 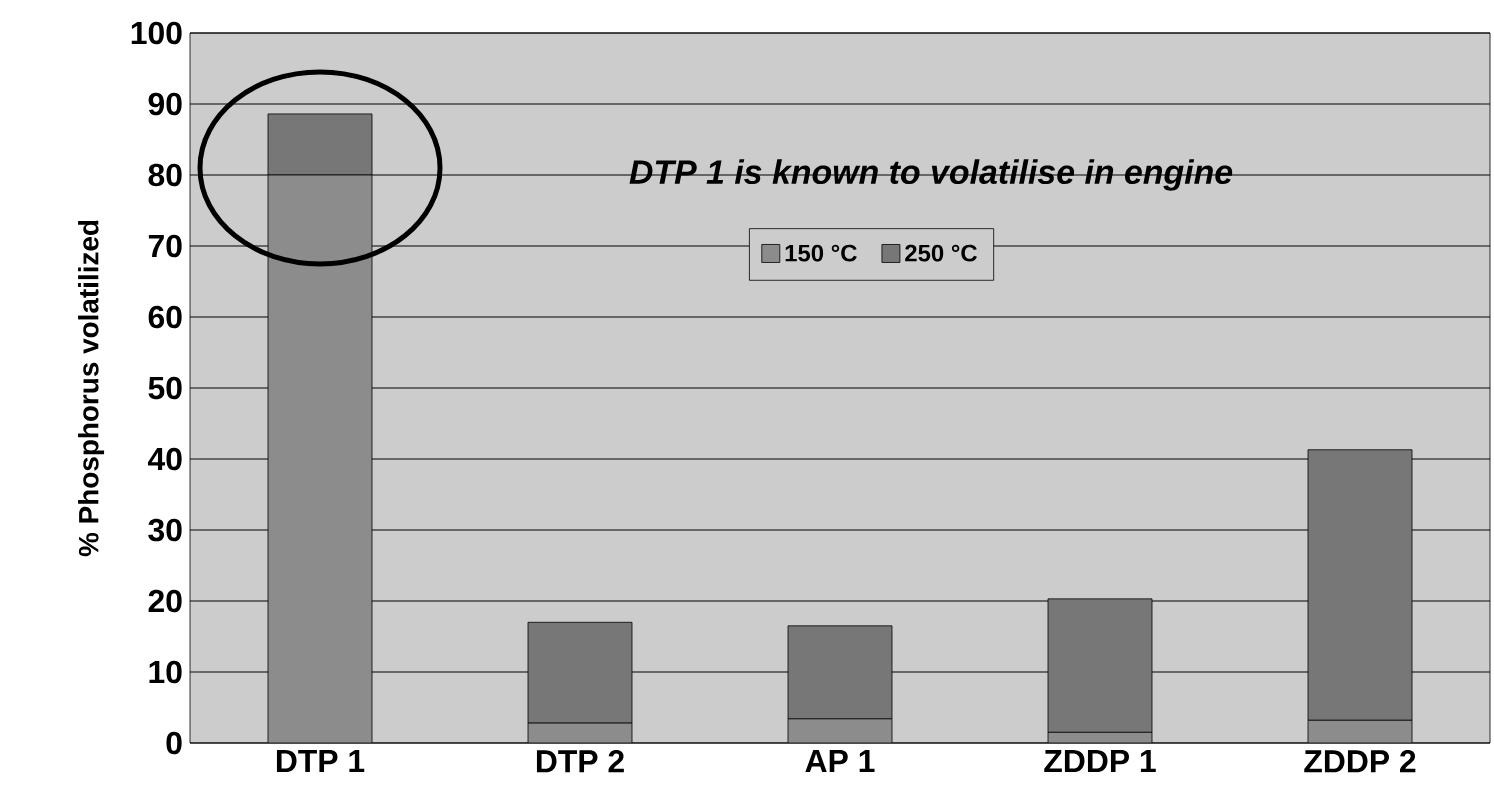 What do you see at coordinates (165, 175) in the screenshot?
I see `y-tick-label: 80` at bounding box center [165, 175].